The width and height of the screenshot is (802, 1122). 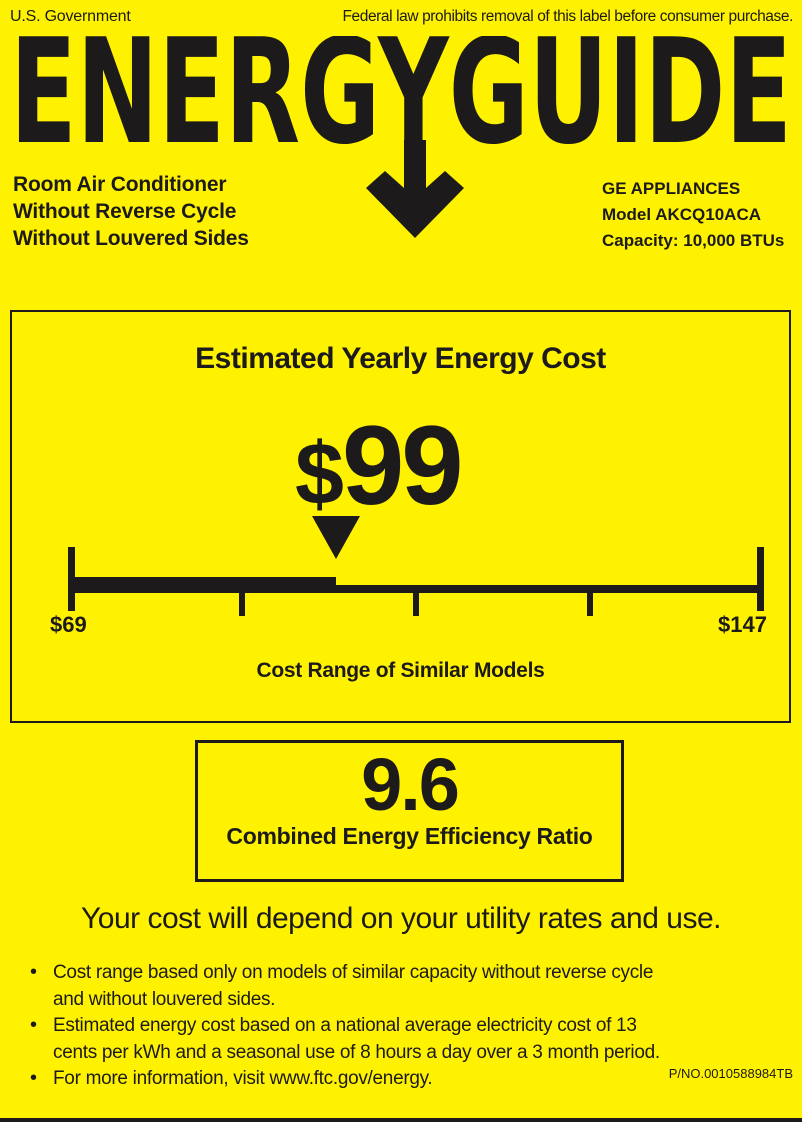 I want to click on energyguide-logo: ENERGYGUIDE, so click(x=401, y=93).